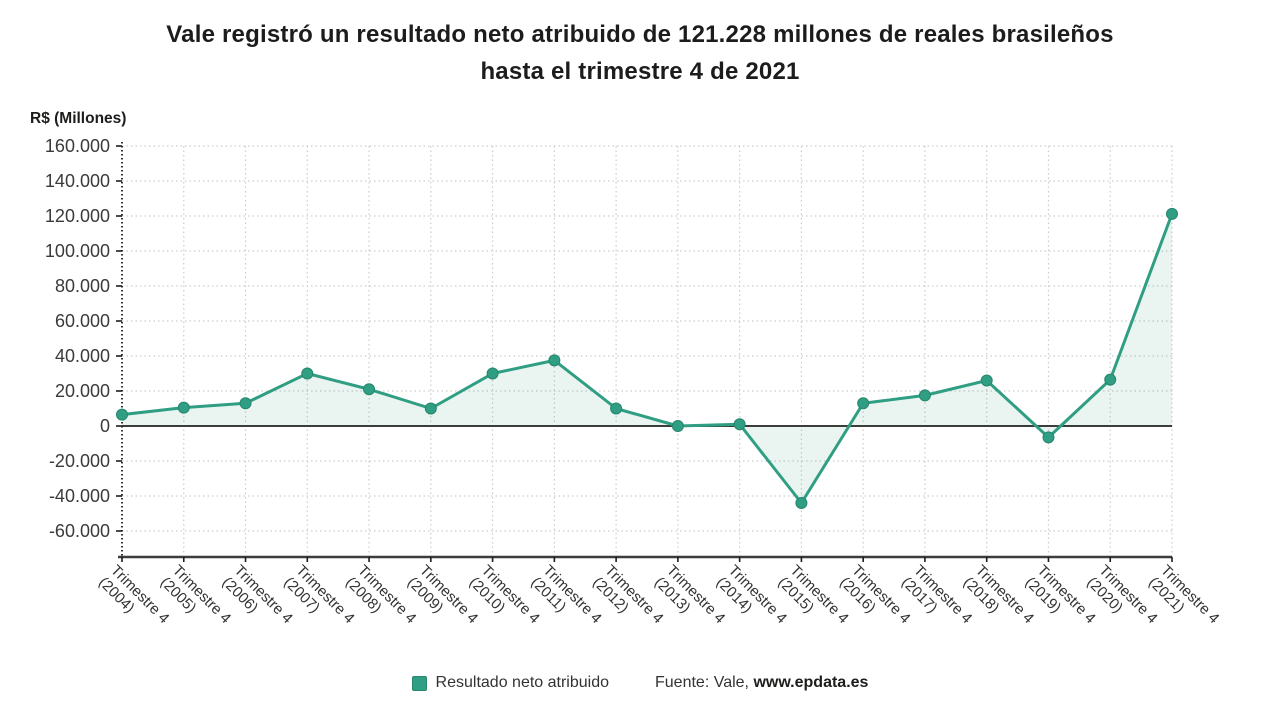 The image size is (1280, 720). What do you see at coordinates (522, 682) in the screenshot?
I see `legend-label: Resultado neto atribuido` at bounding box center [522, 682].